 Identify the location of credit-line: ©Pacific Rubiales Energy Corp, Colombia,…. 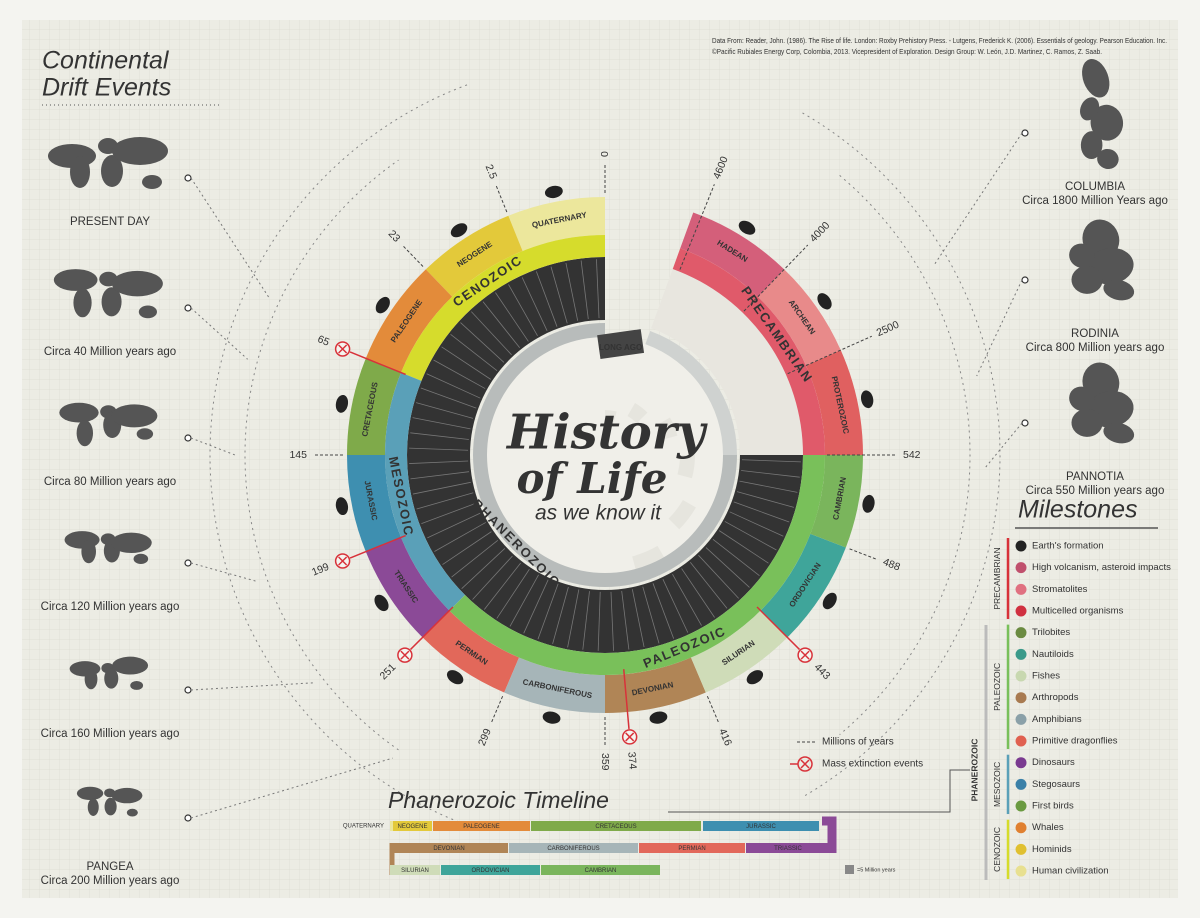
(907, 51).